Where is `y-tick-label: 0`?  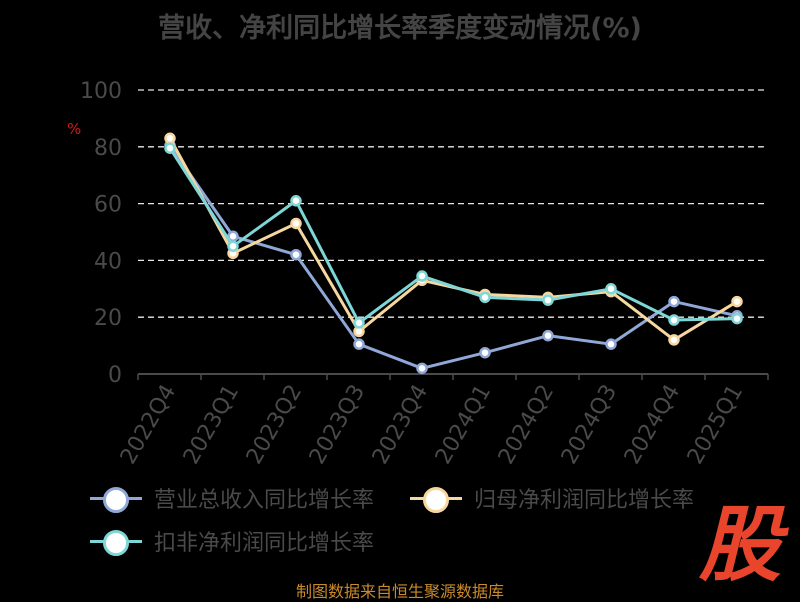 y-tick-label: 0 is located at coordinates (115, 375).